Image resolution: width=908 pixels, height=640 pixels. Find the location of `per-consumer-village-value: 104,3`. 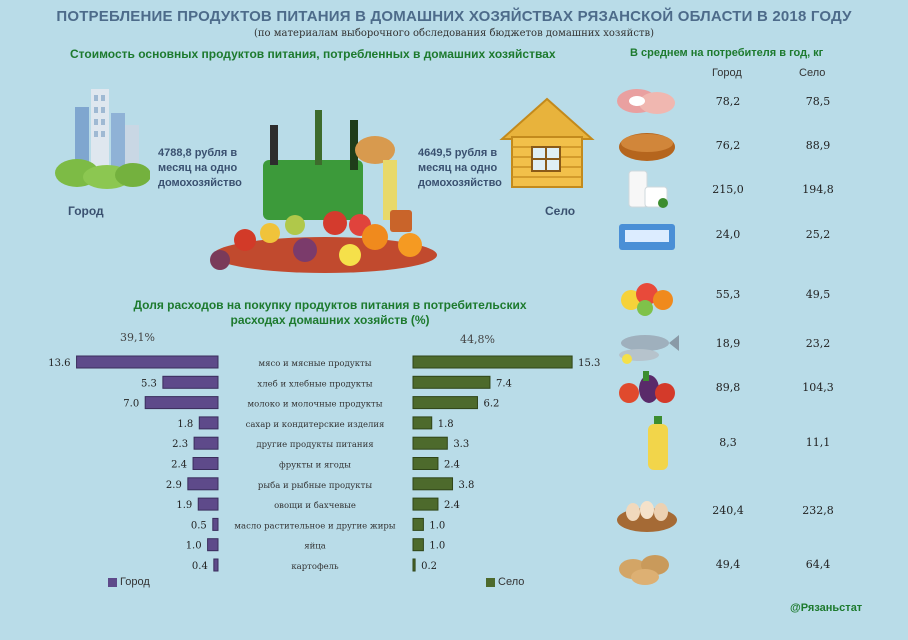

per-consumer-village-value: 104,3 is located at coordinates (818, 387).